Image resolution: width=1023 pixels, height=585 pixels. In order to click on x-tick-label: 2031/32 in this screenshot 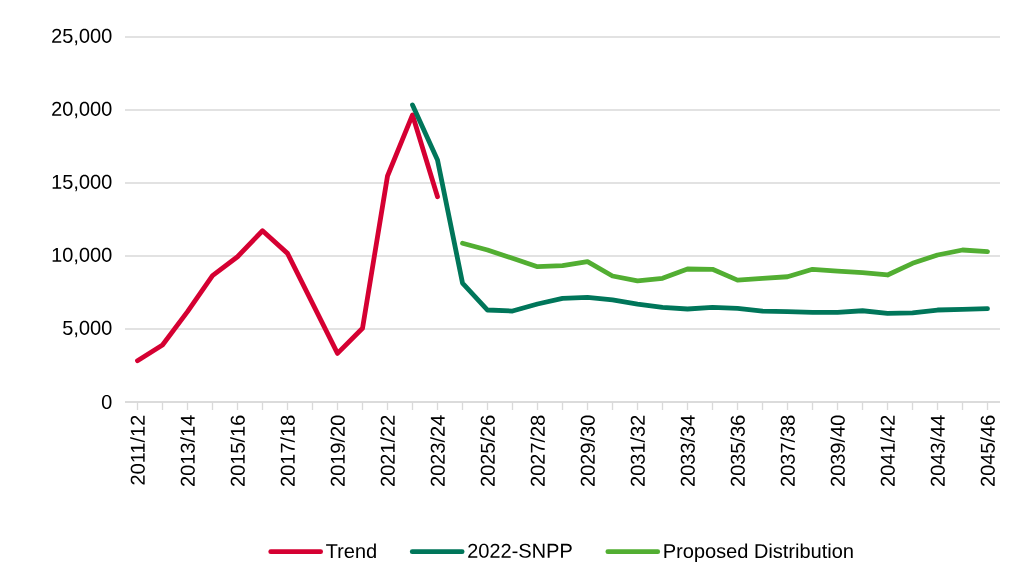, I will do `click(637, 450)`.